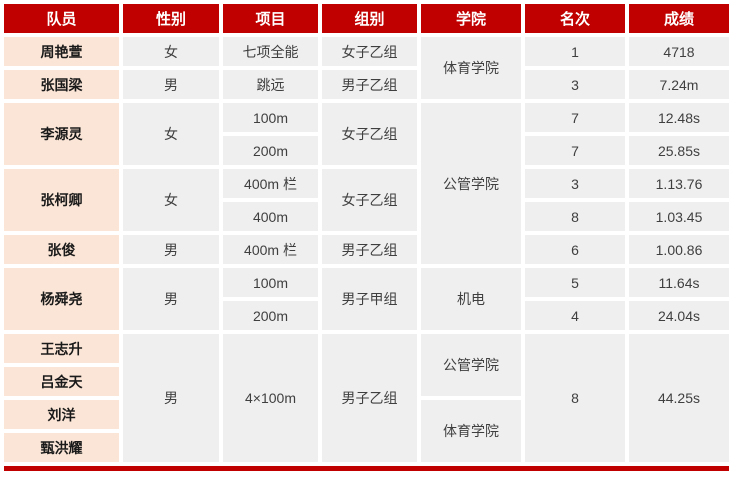 Image resolution: width=733 pixels, height=479 pixels. Describe the element at coordinates (471, 299) in the screenshot. I see `cell-college: 机电` at that location.